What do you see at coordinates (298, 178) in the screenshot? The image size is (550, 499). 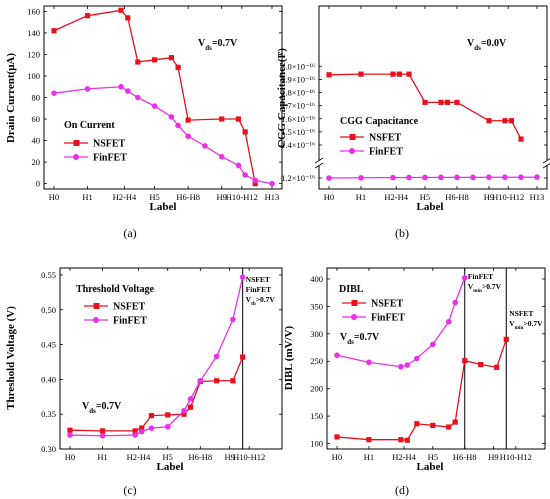 I see `y-tick-label: 1.2×10⁻¹⁶` at bounding box center [298, 178].